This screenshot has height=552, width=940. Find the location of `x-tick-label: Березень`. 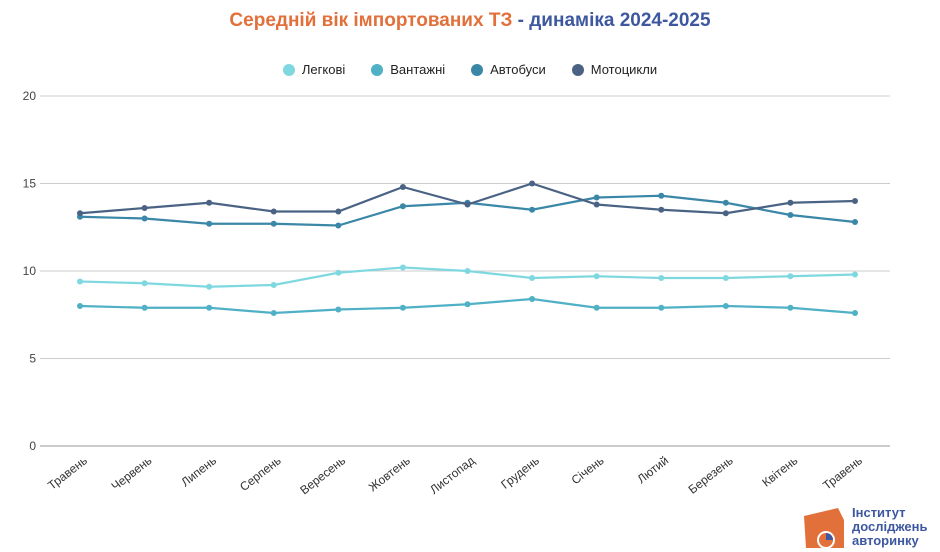

x-tick-label: Березень is located at coordinates (711, 474).